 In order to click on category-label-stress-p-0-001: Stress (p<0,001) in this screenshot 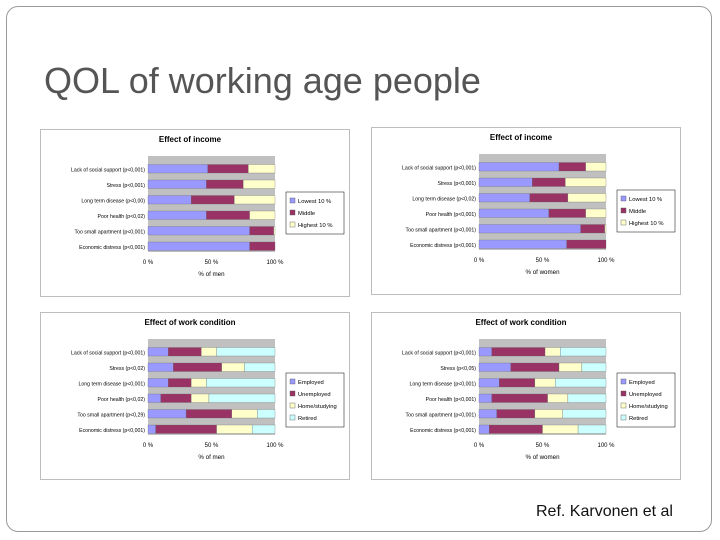, I will do `click(126, 186)`.